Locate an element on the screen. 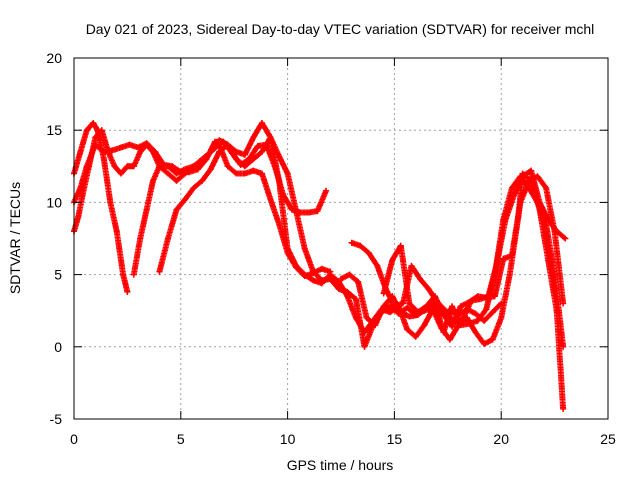 The height and width of the screenshot is (480, 640). x-axis-title: GPS time / hours is located at coordinates (340, 465).